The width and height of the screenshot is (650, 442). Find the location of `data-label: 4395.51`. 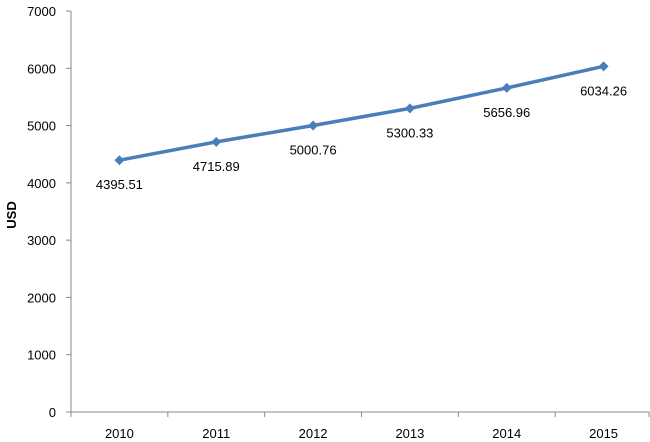

data-label: 4395.51 is located at coordinates (119, 184).